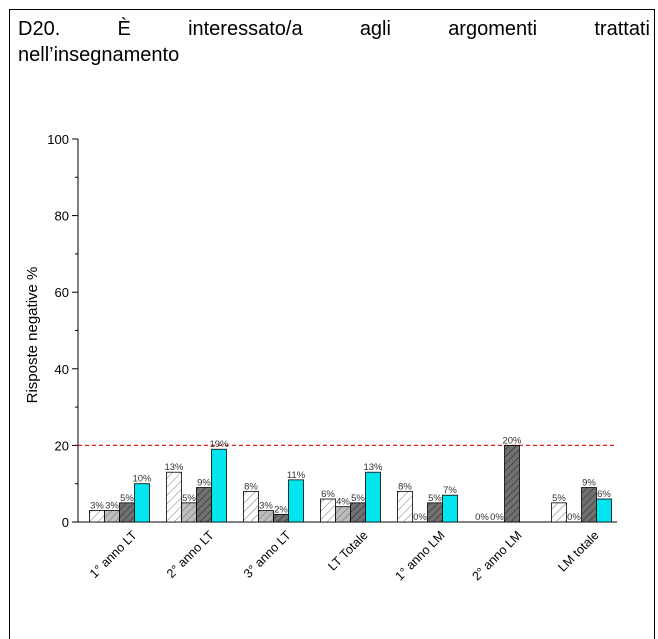 The width and height of the screenshot is (658, 639). What do you see at coordinates (65, 522) in the screenshot?
I see `y-tick-label: 0` at bounding box center [65, 522].